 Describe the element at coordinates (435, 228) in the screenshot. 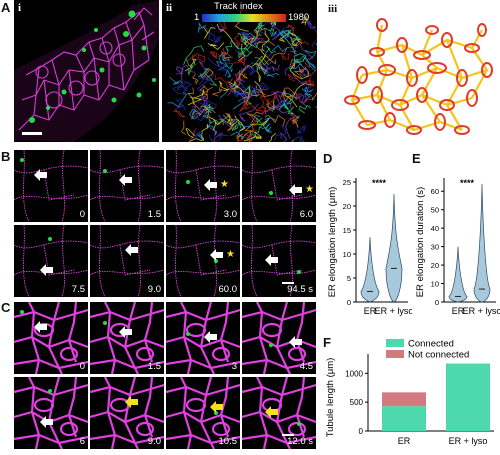

I see `y-tick-label: 40` at that location.